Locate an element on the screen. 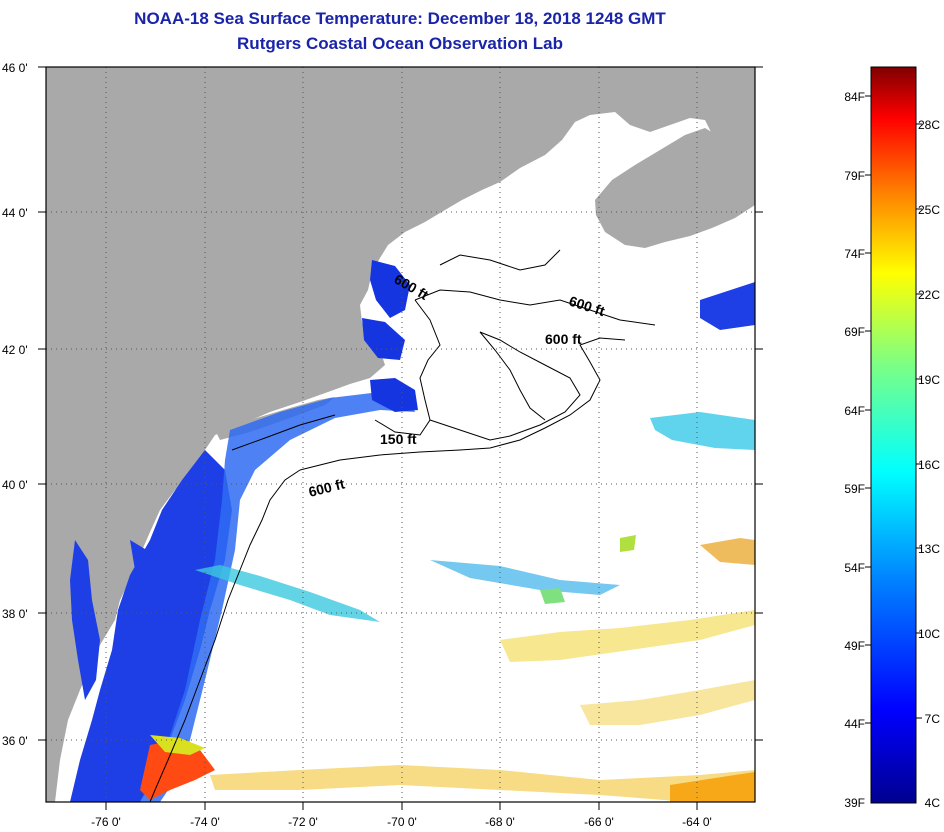 This screenshot has height=832, width=944. lat-label: 36 0' is located at coordinates (15, 741).